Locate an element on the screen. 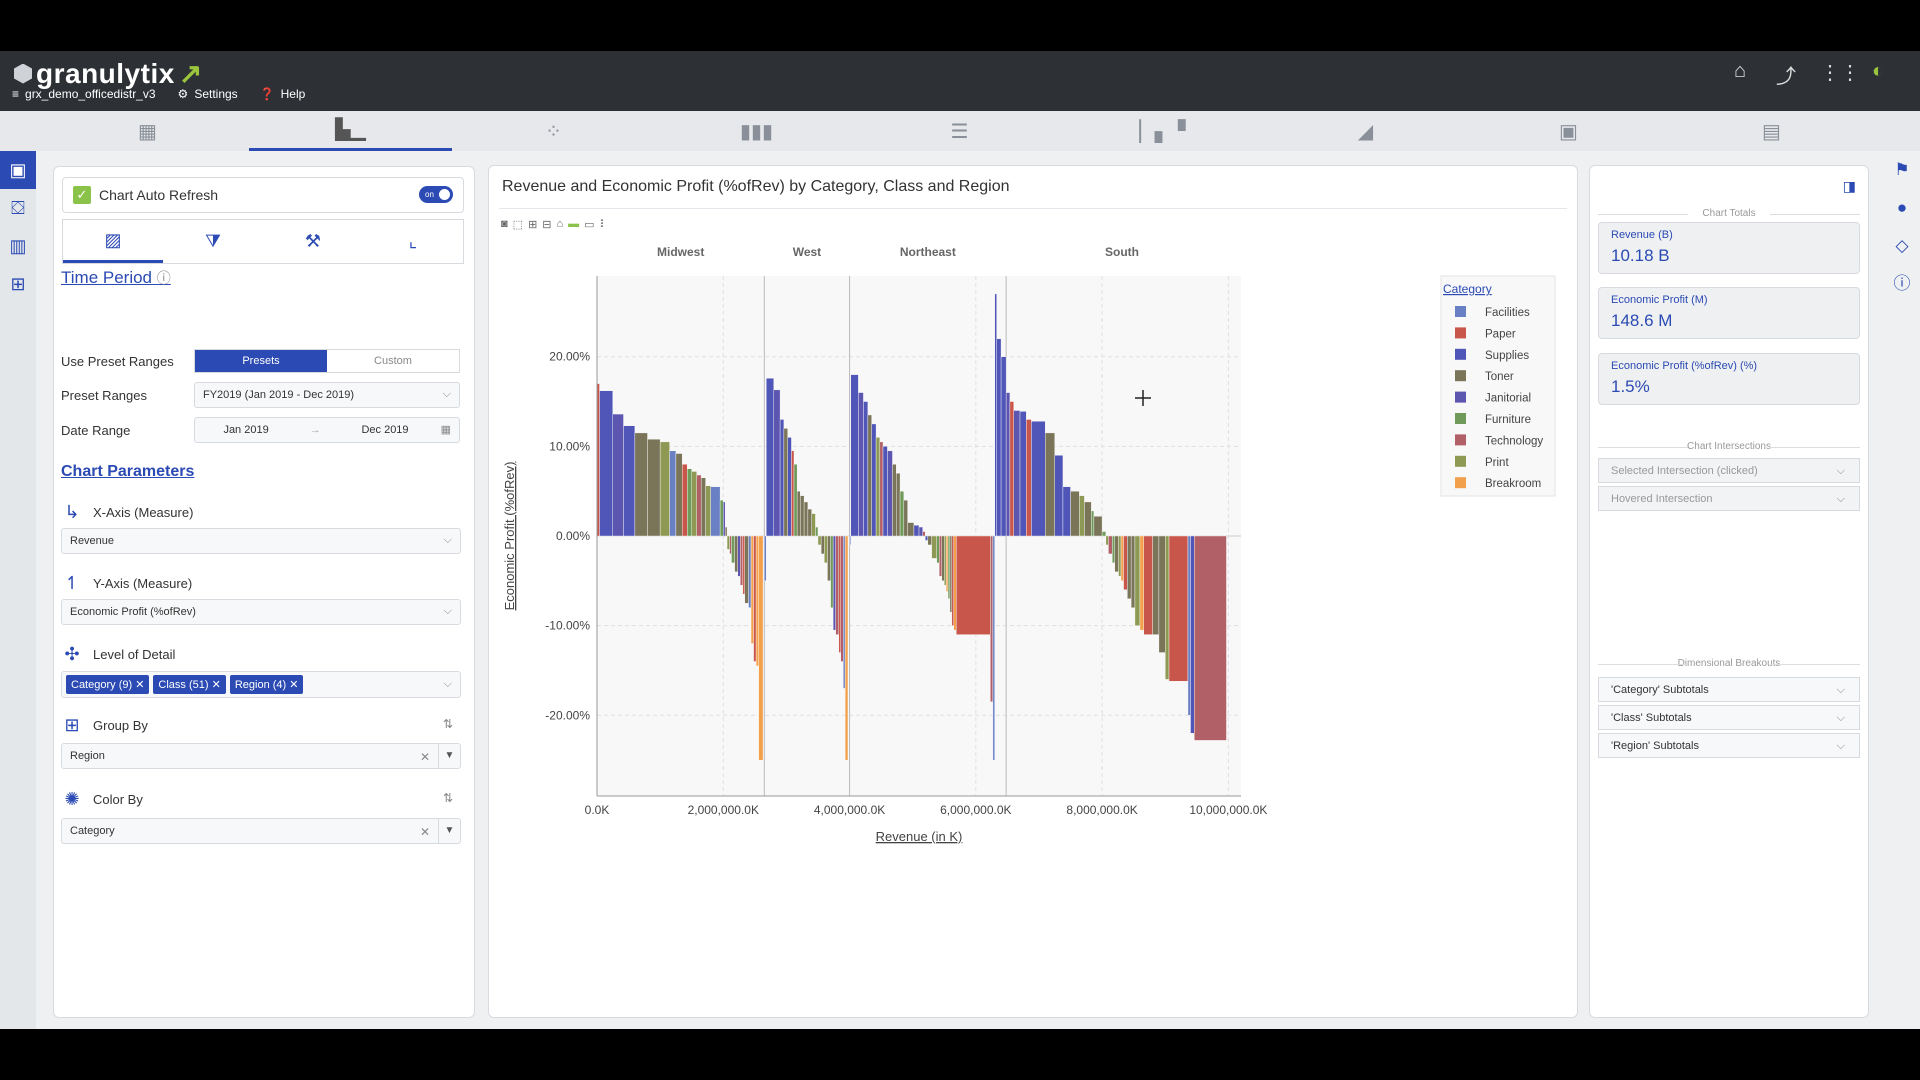 Image resolution: width=1920 pixels, height=1080 pixels. logo: granulytix ↗ is located at coordinates (108, 73).